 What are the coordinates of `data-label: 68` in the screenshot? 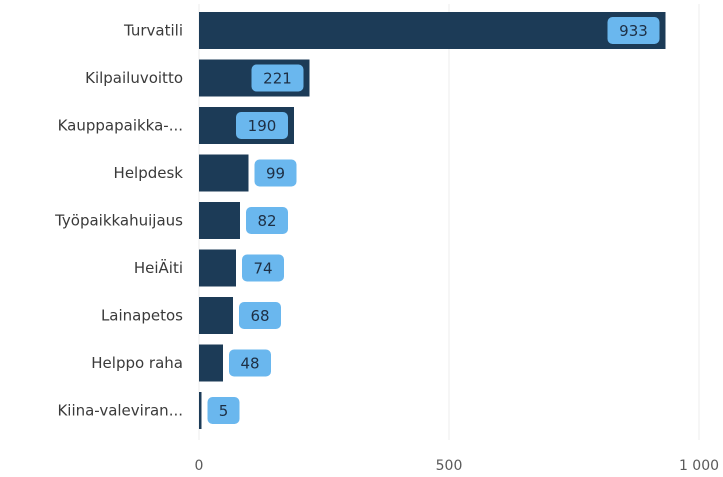 It's located at (259, 316).